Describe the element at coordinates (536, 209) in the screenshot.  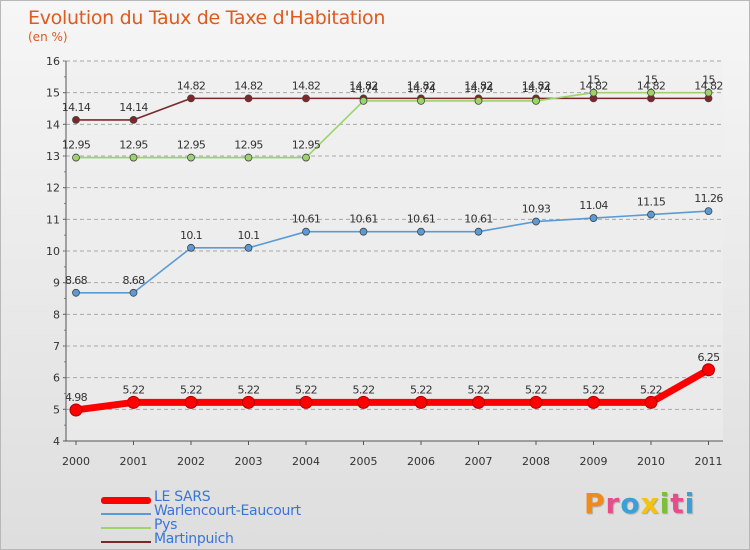
I see `data-label: 10.93` at that location.